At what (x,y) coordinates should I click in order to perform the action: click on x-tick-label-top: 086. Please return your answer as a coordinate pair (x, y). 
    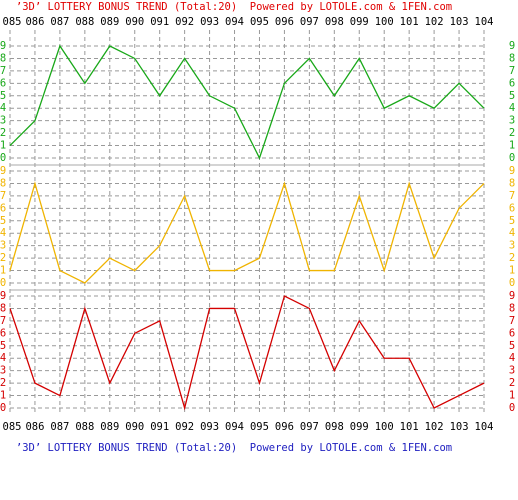
    Looking at the image, I should click on (34, 22).